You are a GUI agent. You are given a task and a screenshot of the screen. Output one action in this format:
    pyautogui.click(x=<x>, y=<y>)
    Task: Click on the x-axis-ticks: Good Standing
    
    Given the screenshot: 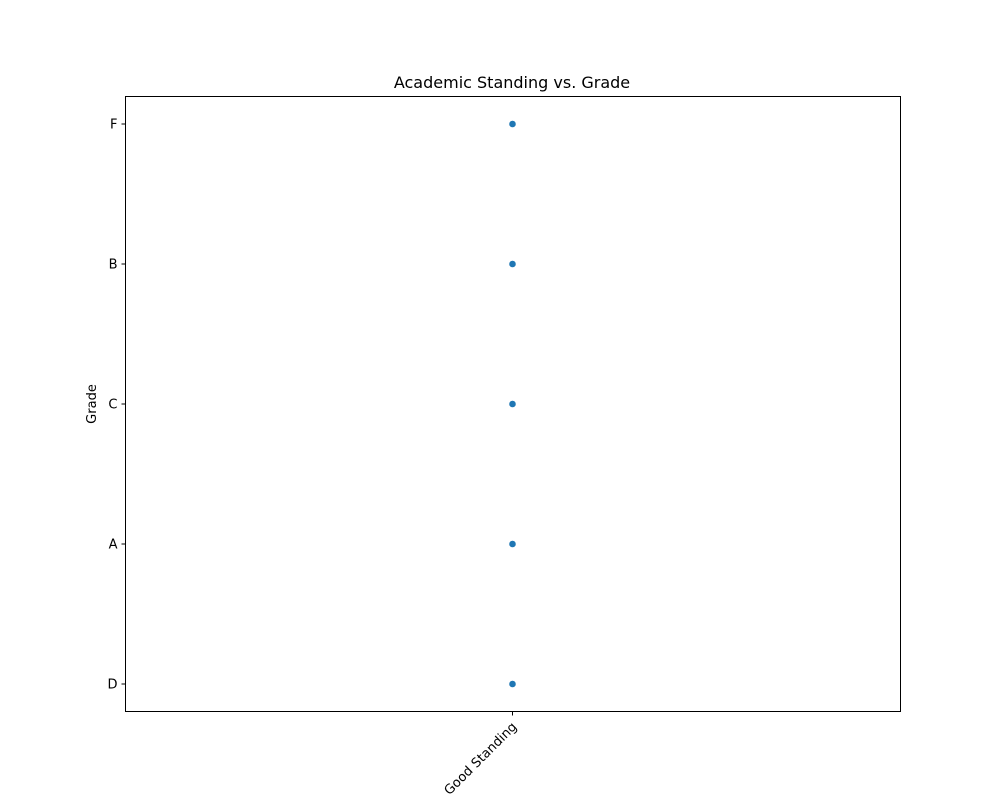 What is the action you would take?
    pyautogui.click(x=481, y=755)
    